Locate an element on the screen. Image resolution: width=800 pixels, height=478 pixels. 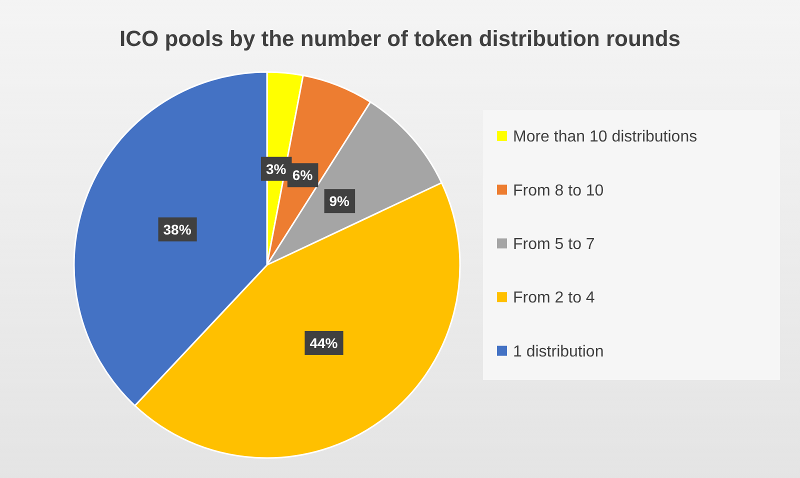
legend-label: More than 10 distributions is located at coordinates (605, 137).